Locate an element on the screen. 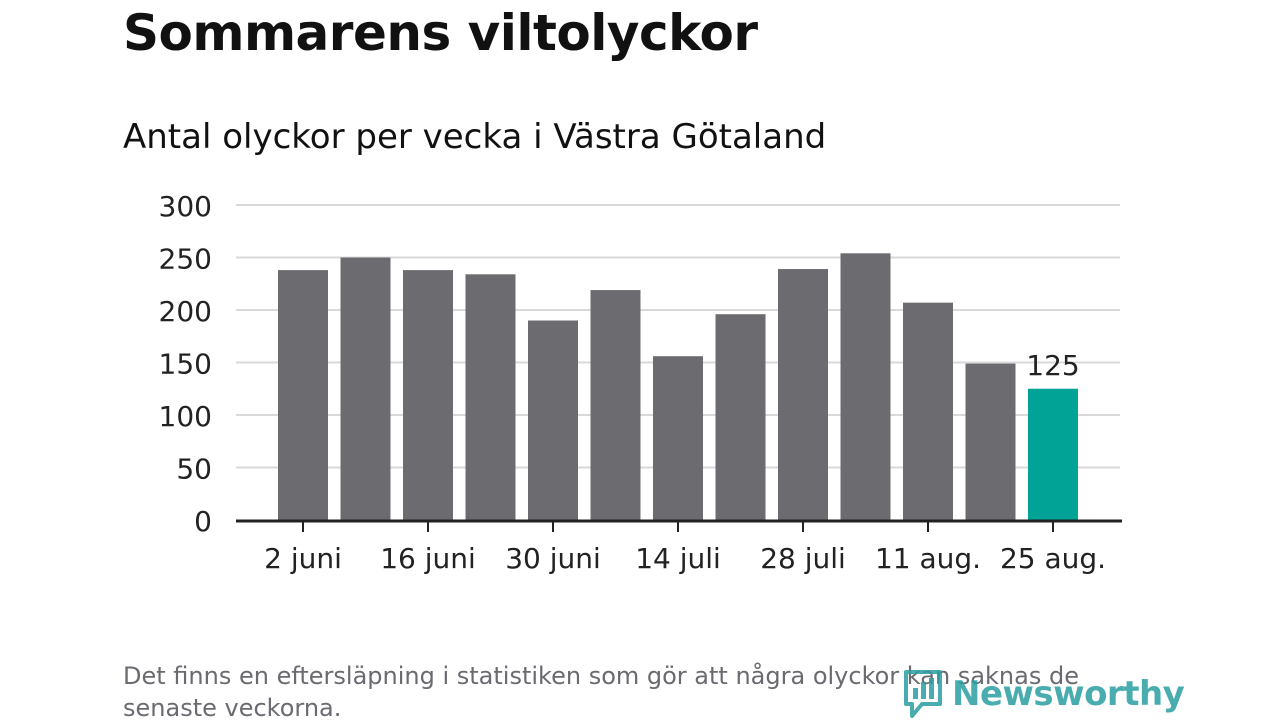  y-tick-label: 0 is located at coordinates (203, 521).